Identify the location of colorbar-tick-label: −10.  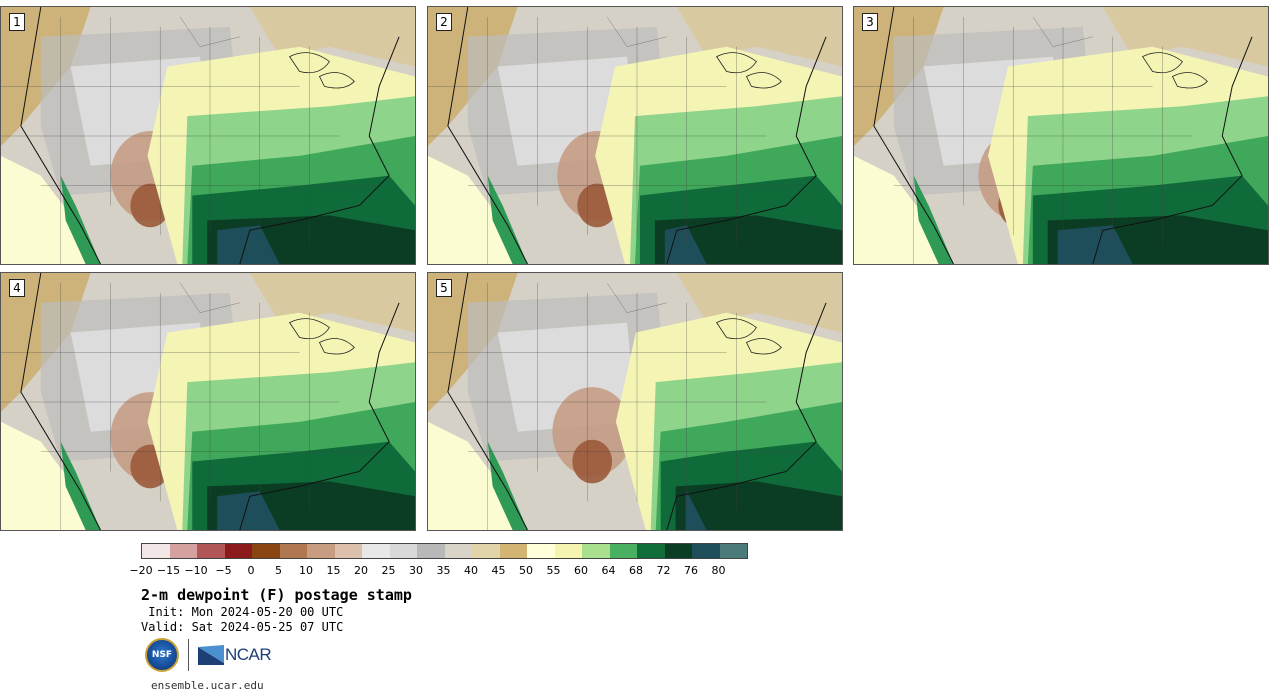
(196, 570).